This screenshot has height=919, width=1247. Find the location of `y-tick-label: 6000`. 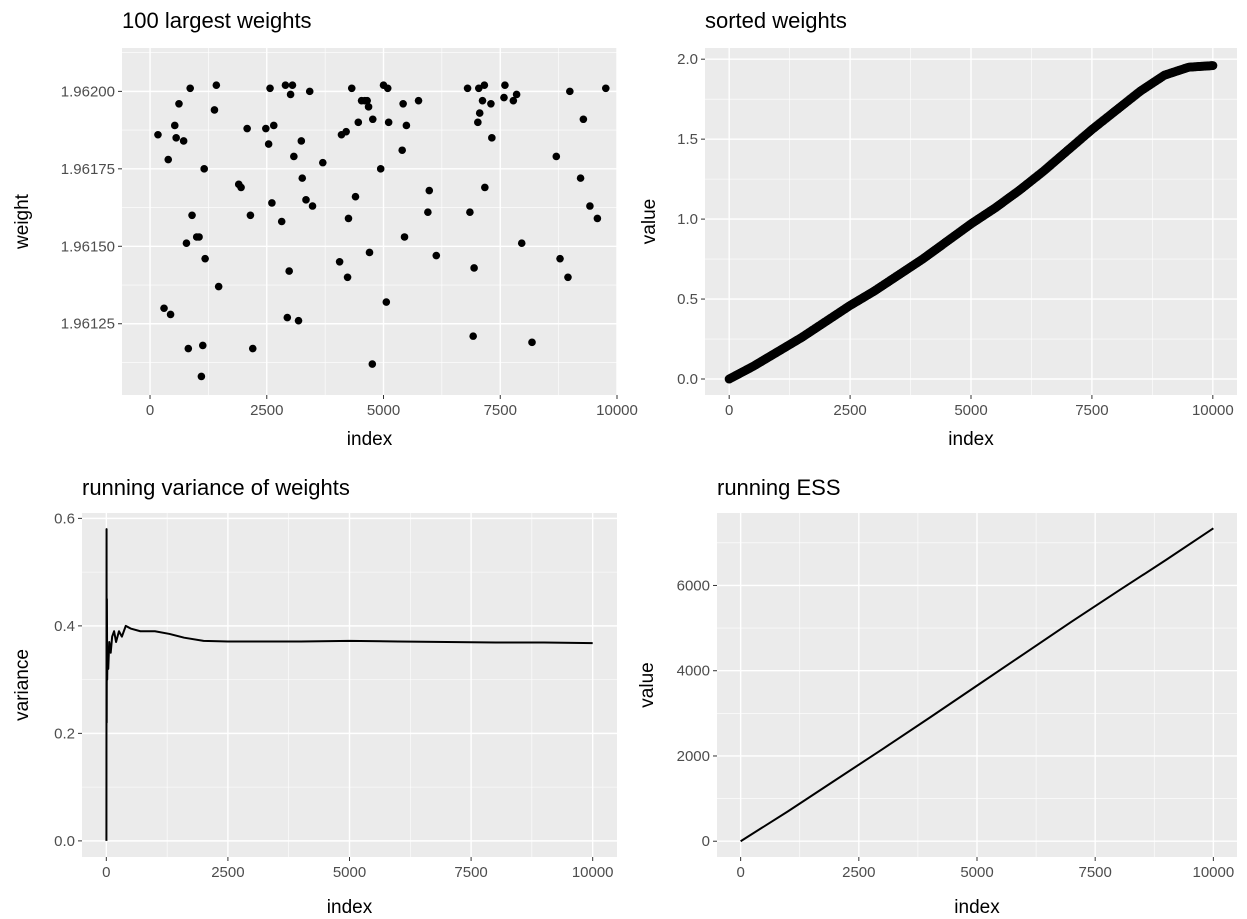

y-tick-label: 6000 is located at coordinates (693, 585).